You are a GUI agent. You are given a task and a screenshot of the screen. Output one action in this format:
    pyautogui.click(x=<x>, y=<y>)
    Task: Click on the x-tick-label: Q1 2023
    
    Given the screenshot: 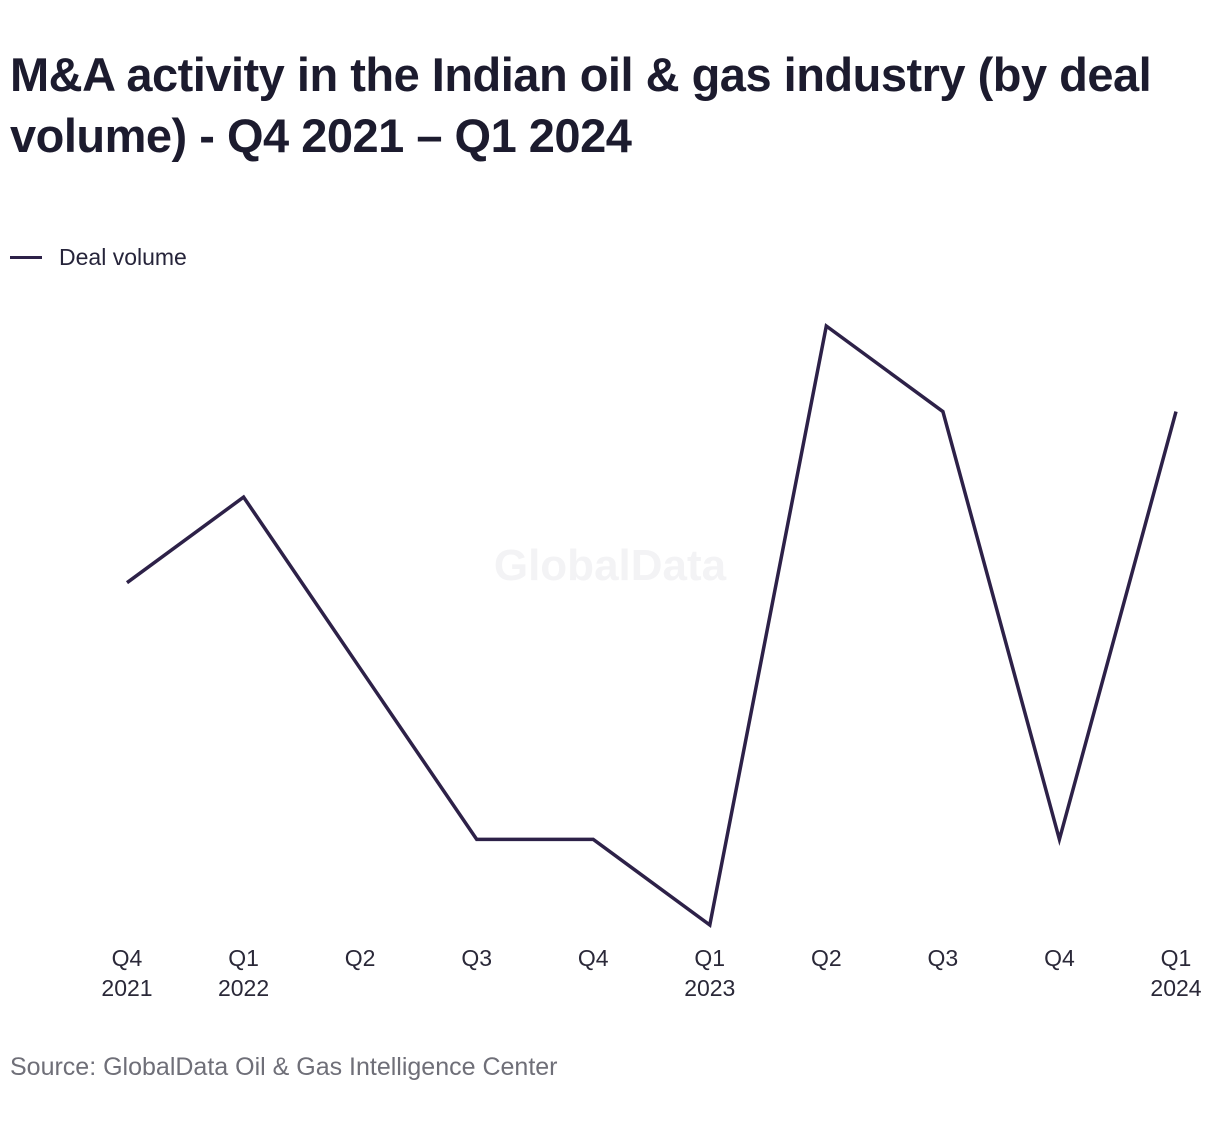 What is the action you would take?
    pyautogui.click(x=709, y=973)
    